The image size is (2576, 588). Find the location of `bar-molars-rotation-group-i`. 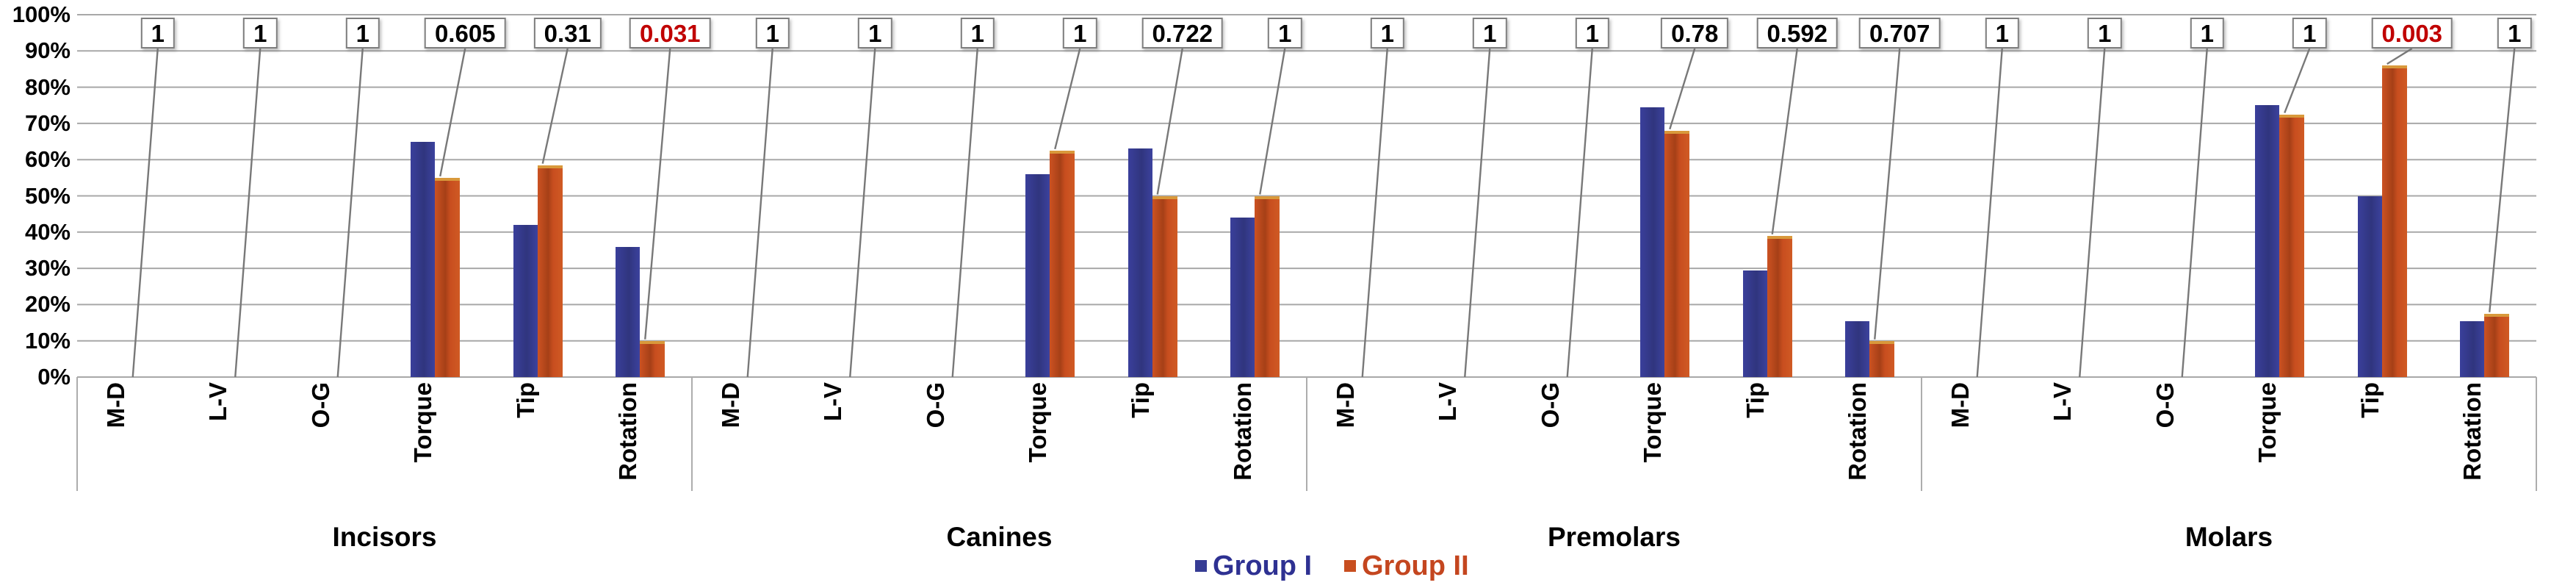

bar-molars-rotation-group-i is located at coordinates (2473, 348).